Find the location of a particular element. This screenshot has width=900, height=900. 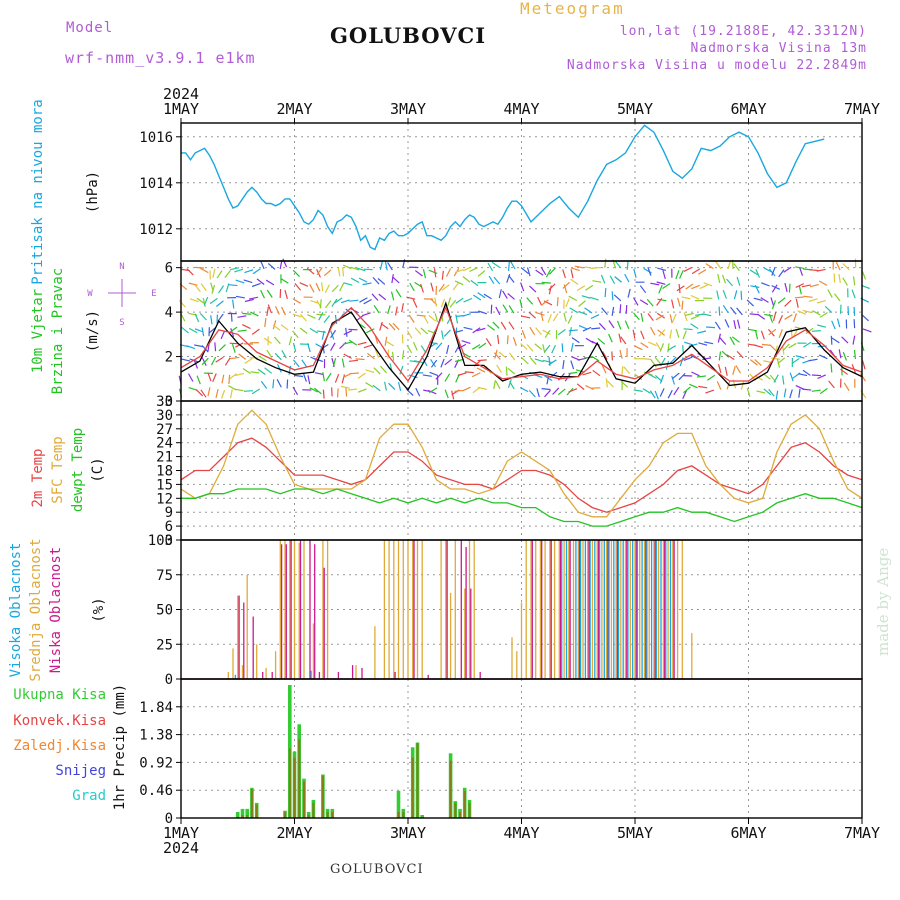

compass-south: S is located at coordinates (121, 323).